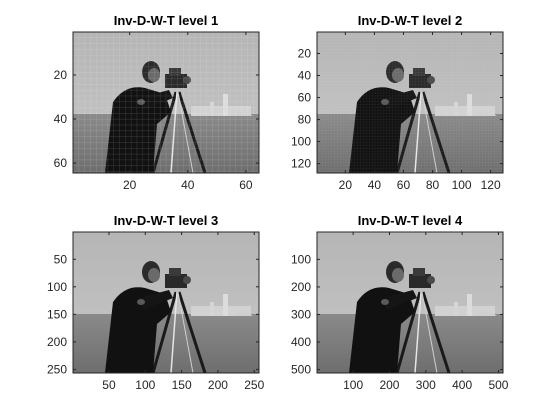 This screenshot has width=560, height=420. What do you see at coordinates (426, 385) in the screenshot?
I see `x-tick-label: 300` at bounding box center [426, 385].